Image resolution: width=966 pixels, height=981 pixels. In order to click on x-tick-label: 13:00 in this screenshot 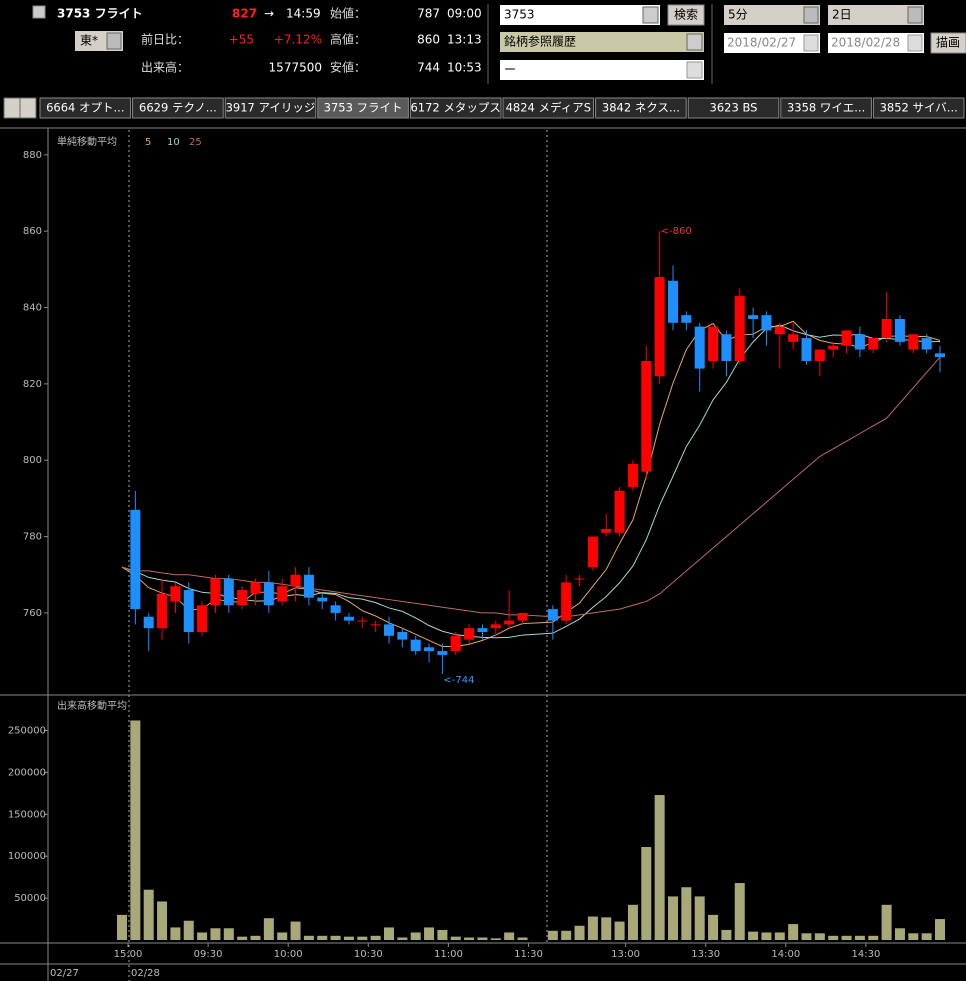, I will do `click(625, 954)`.